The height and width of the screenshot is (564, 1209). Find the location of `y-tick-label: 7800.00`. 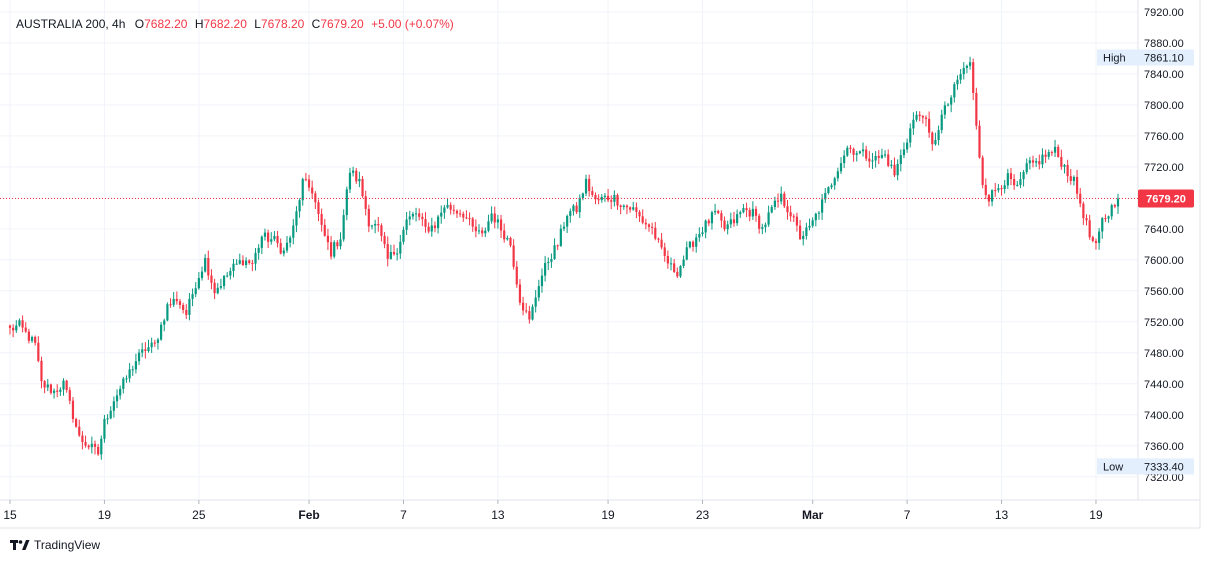

y-tick-label: 7800.00 is located at coordinates (1164, 106).